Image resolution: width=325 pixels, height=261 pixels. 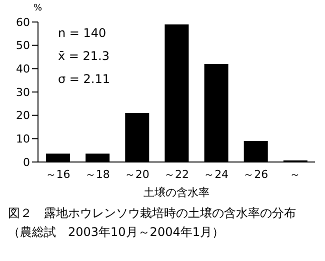 I want to click on y-tick-label: 30, so click(x=23, y=92).